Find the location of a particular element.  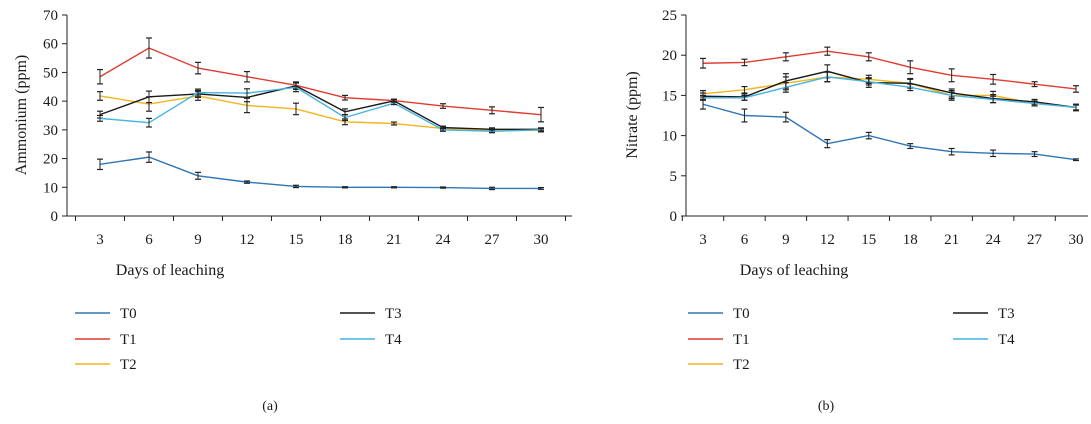

y-axis-label: Ammonium (ppm) is located at coordinates (21, 115).